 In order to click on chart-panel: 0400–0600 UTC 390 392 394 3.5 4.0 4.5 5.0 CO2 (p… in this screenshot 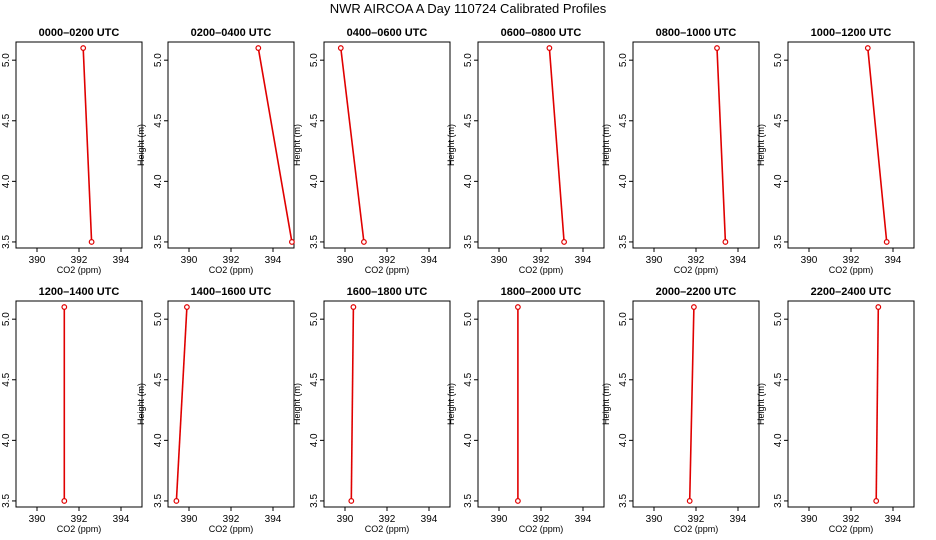, I will do `click(371, 151)`.